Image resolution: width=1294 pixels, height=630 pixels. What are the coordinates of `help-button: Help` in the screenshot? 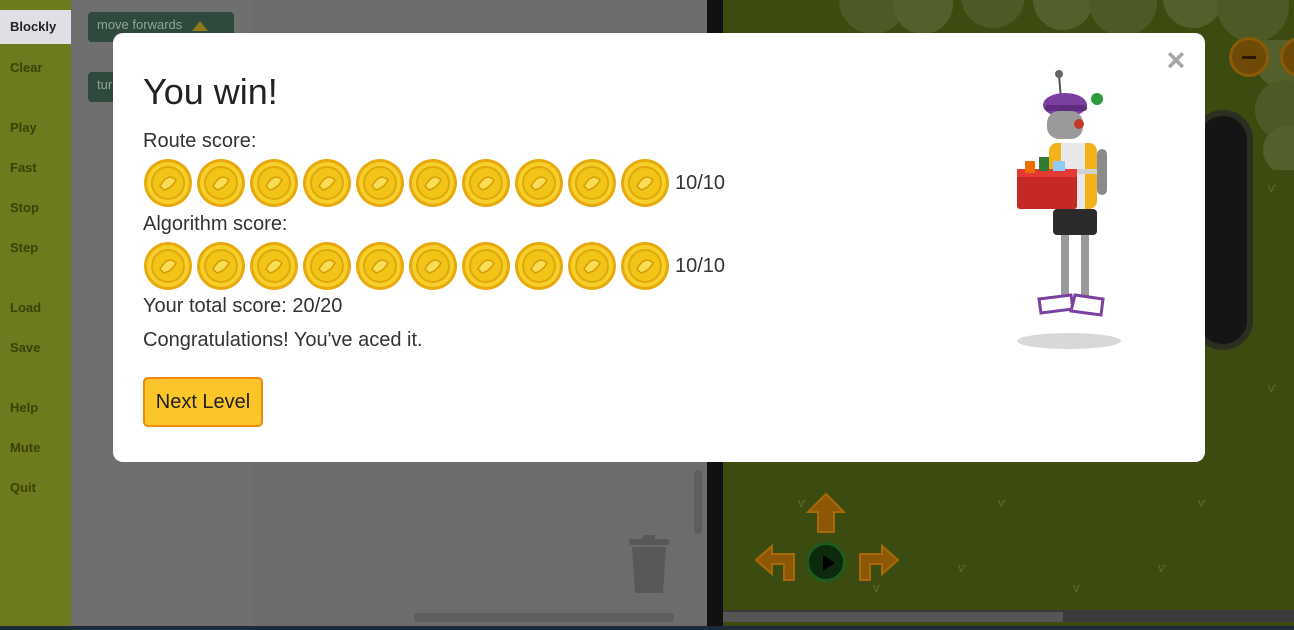 It's located at (24, 407).